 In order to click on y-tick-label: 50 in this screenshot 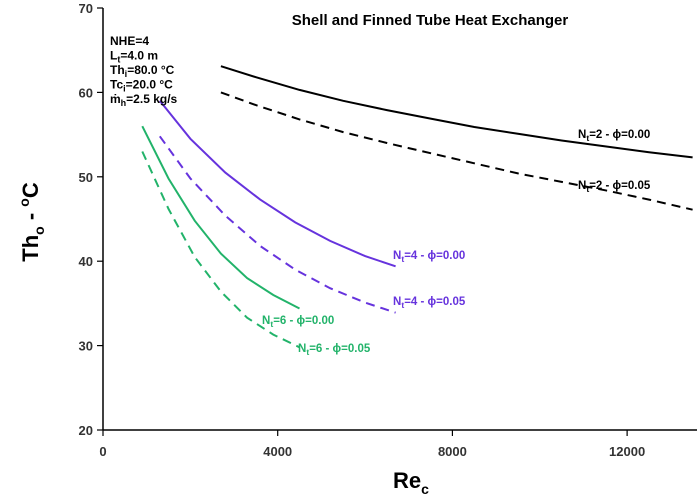, I will do `click(86, 177)`.